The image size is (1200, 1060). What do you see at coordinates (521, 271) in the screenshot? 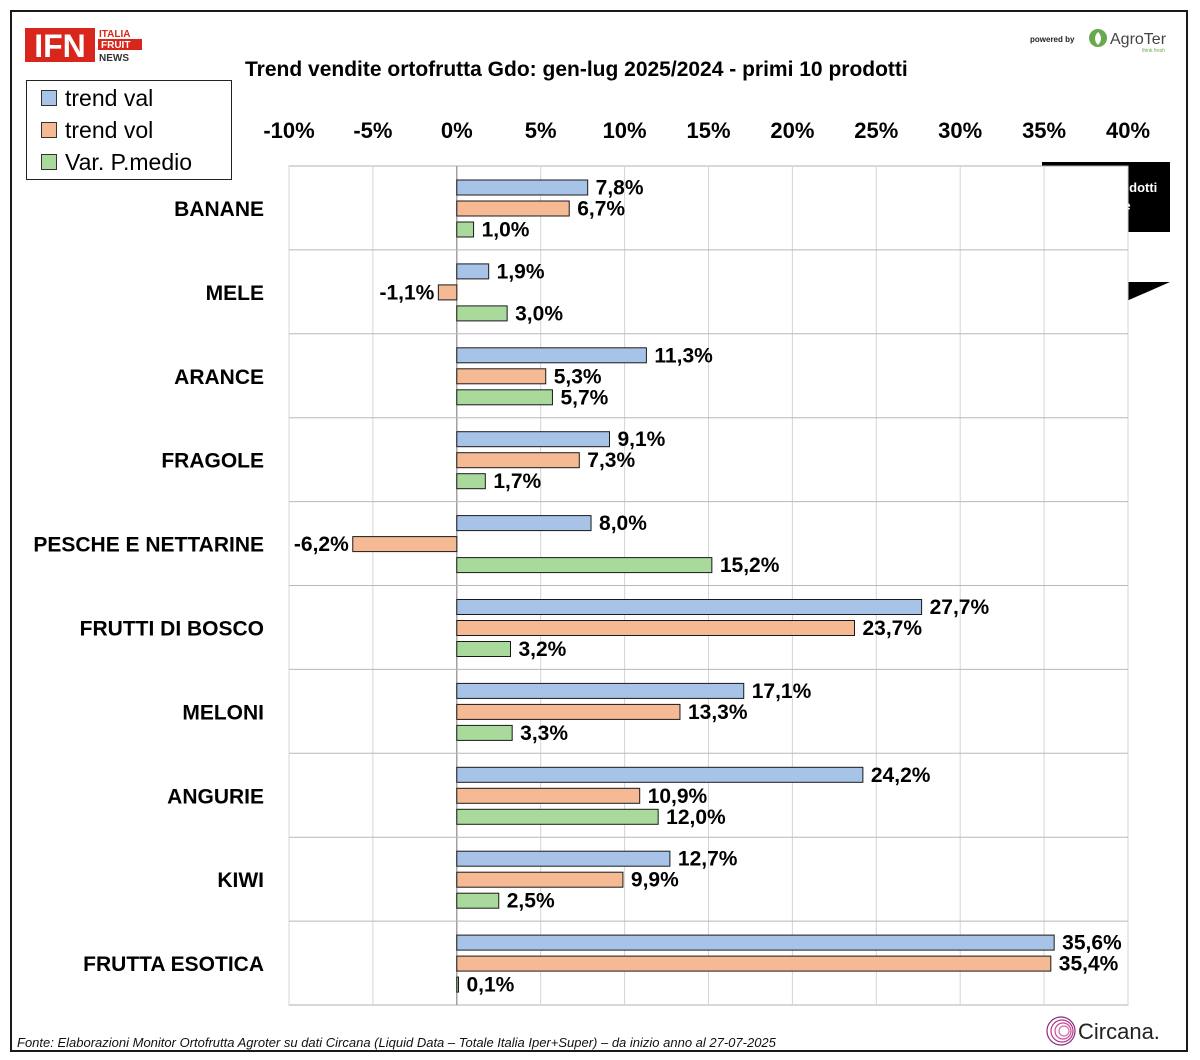
I see `data-label-trend-val: 1,9%` at bounding box center [521, 271].